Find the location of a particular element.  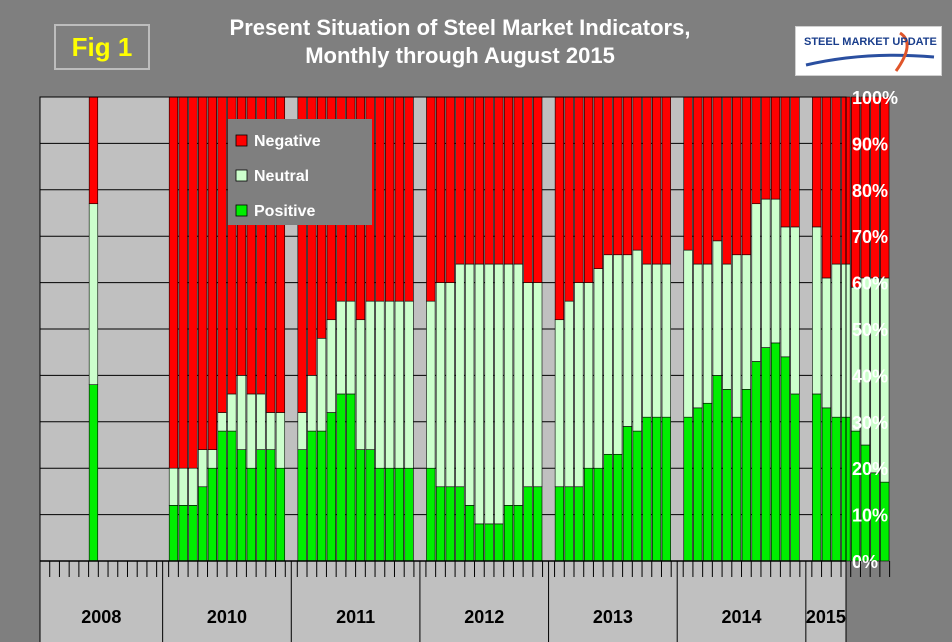

legend-label-positive: Positive is located at coordinates (284, 211).